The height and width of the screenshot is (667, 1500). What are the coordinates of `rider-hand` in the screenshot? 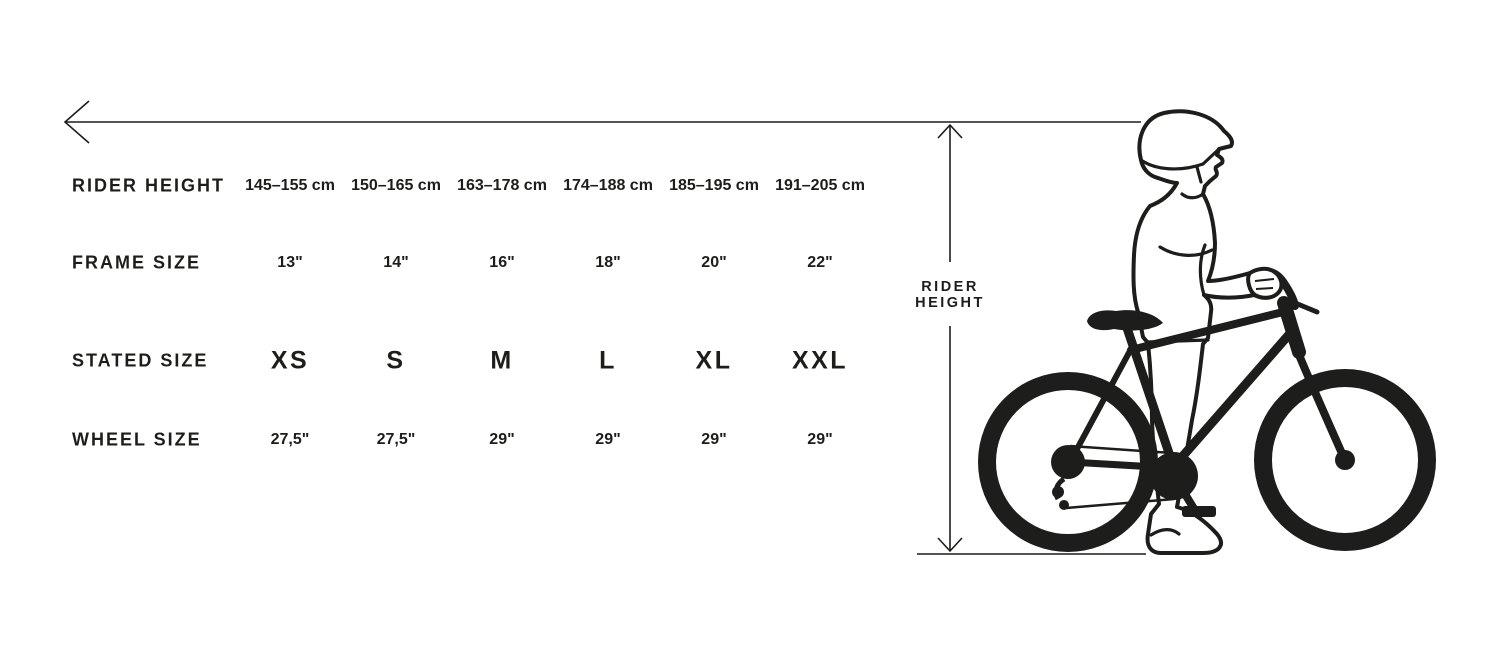 It's located at (1265, 283).